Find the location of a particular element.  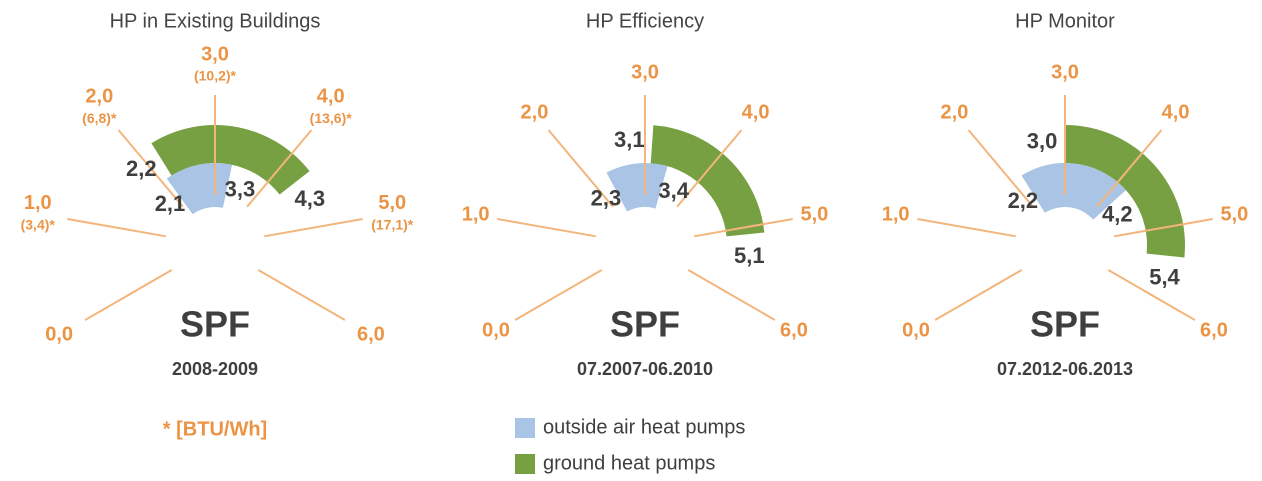

value-label: 2,1 is located at coordinates (170, 203).